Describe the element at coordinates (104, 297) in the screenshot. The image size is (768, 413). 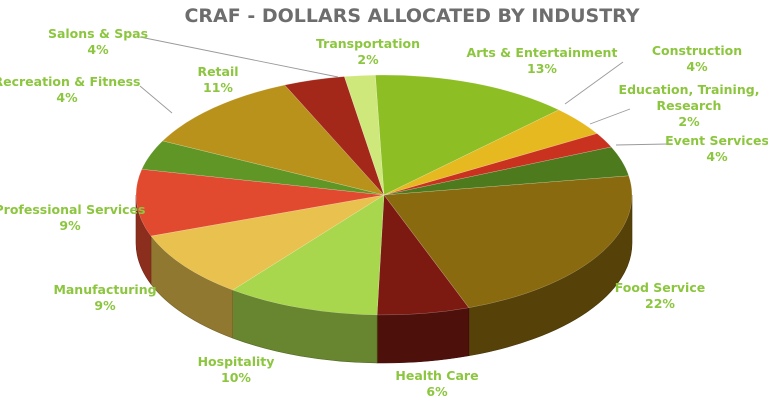
I see `slice-label-manufacturing: Manufacturing 9%` at that location.